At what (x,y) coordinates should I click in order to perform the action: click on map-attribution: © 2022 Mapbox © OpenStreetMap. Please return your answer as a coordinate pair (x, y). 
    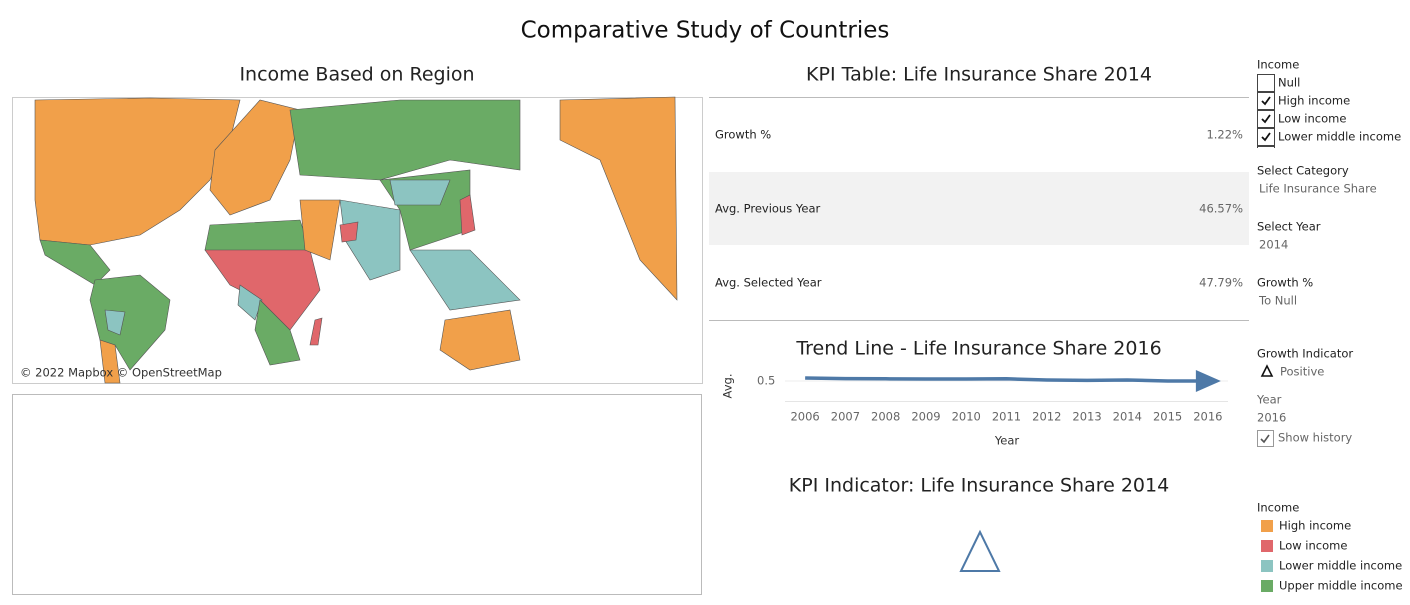
    Looking at the image, I should click on (121, 373).